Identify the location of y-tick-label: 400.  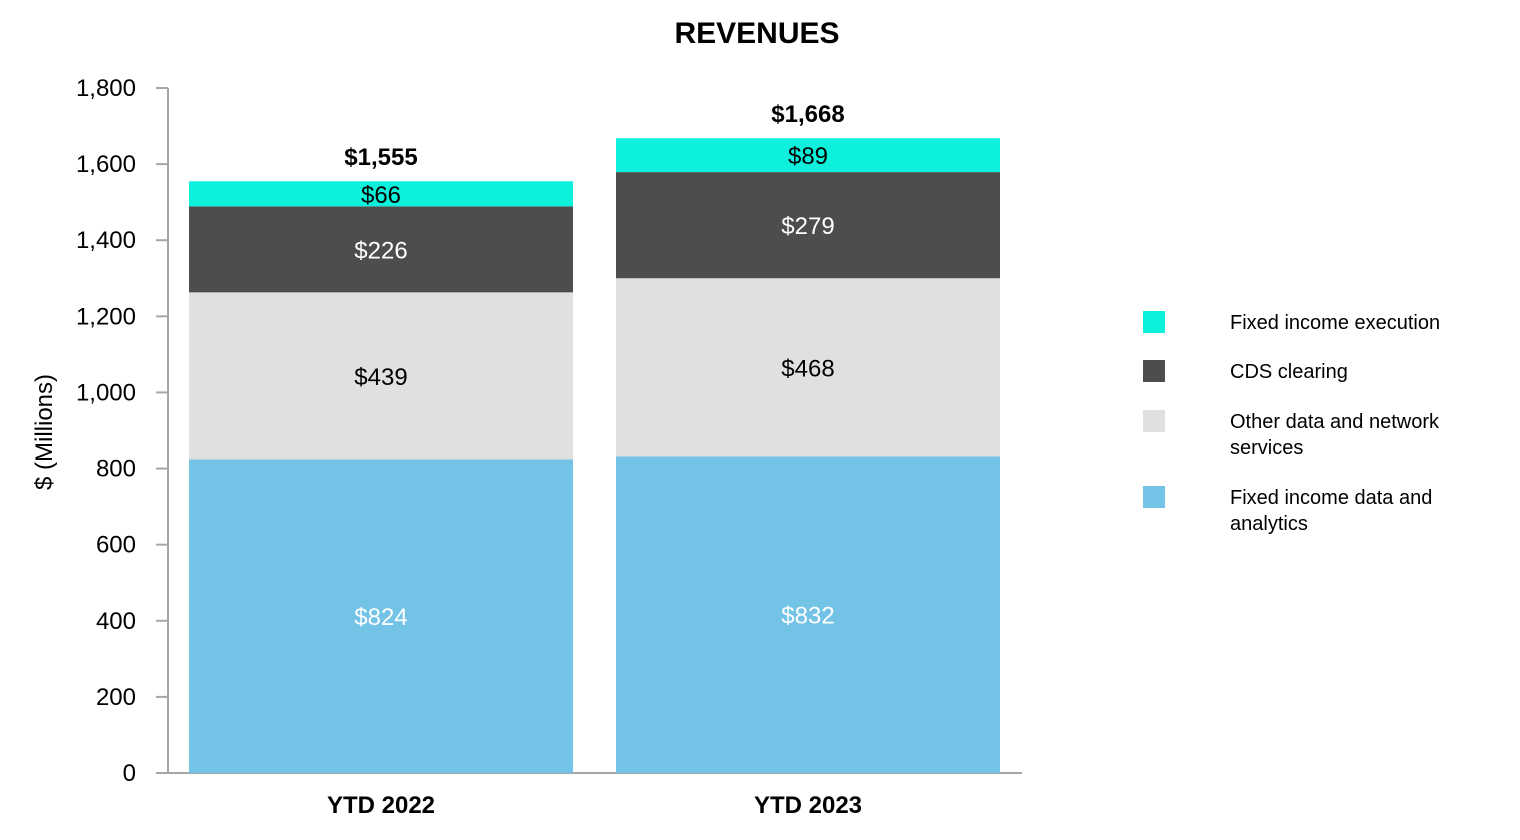
(116, 621).